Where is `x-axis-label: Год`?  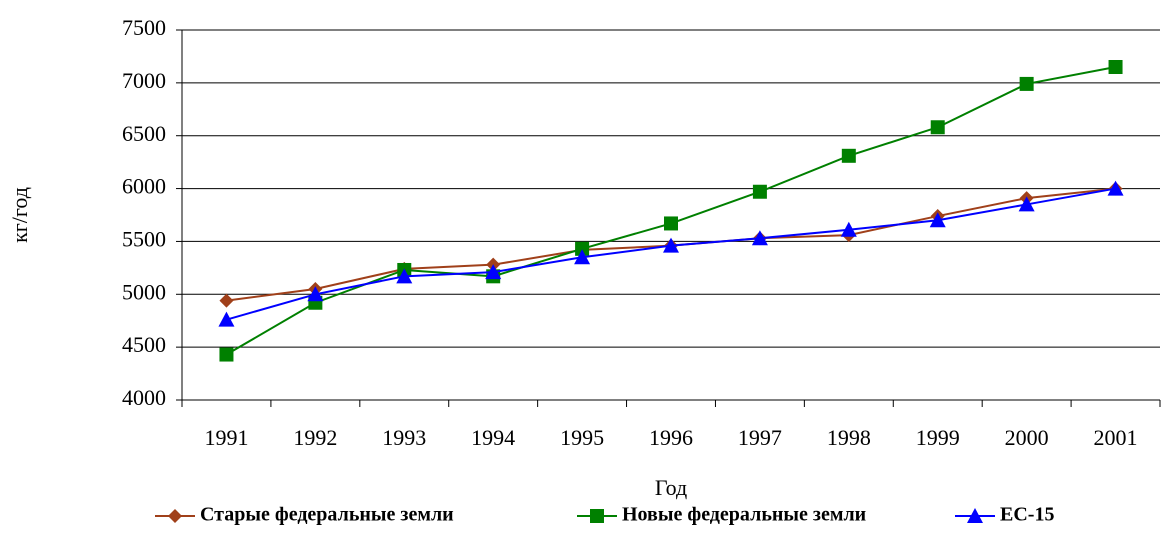 x-axis-label: Год is located at coordinates (671, 487).